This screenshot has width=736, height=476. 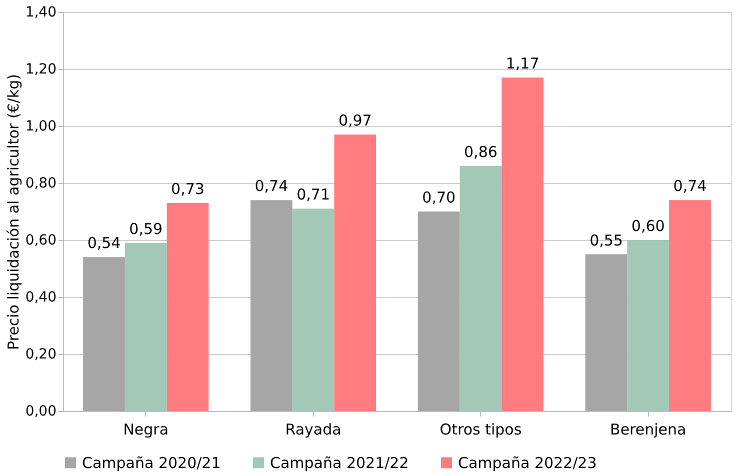 I want to click on data-label: 0,70, so click(x=439, y=197).